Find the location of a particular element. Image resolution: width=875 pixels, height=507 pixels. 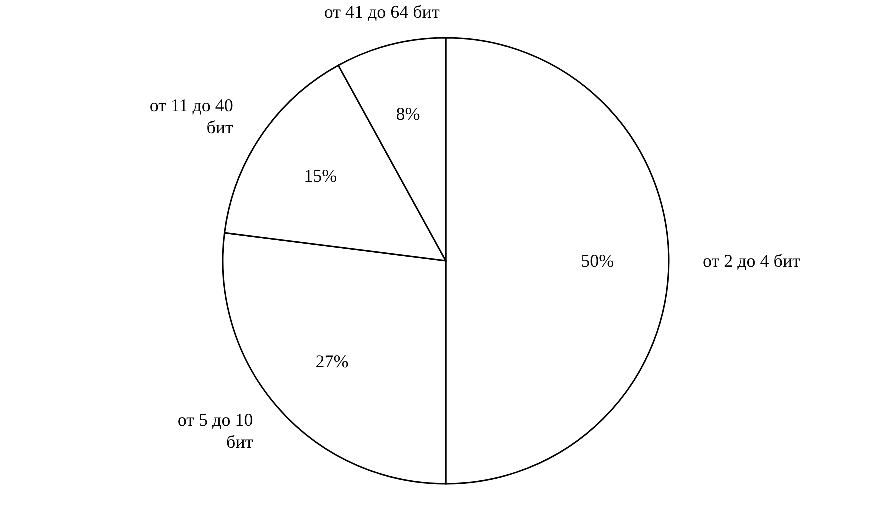

data-label: 8% is located at coordinates (408, 114).